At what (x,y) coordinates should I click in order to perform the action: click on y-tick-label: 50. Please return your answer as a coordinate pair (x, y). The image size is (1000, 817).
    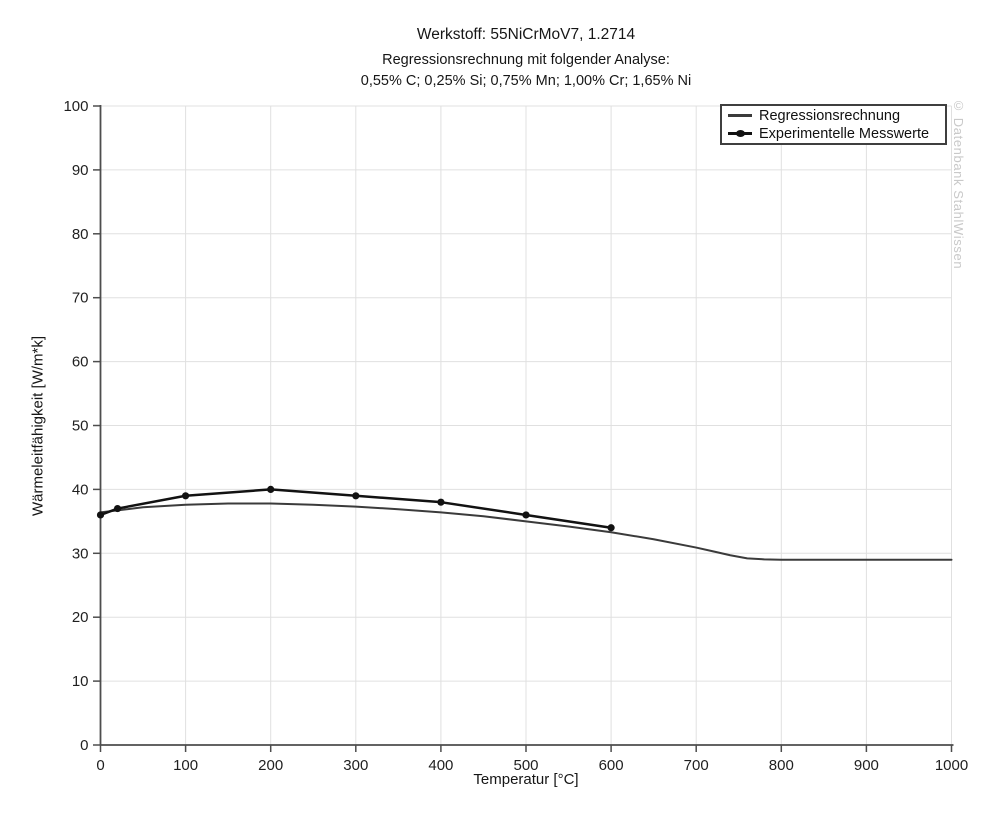
    Looking at the image, I should click on (80, 426).